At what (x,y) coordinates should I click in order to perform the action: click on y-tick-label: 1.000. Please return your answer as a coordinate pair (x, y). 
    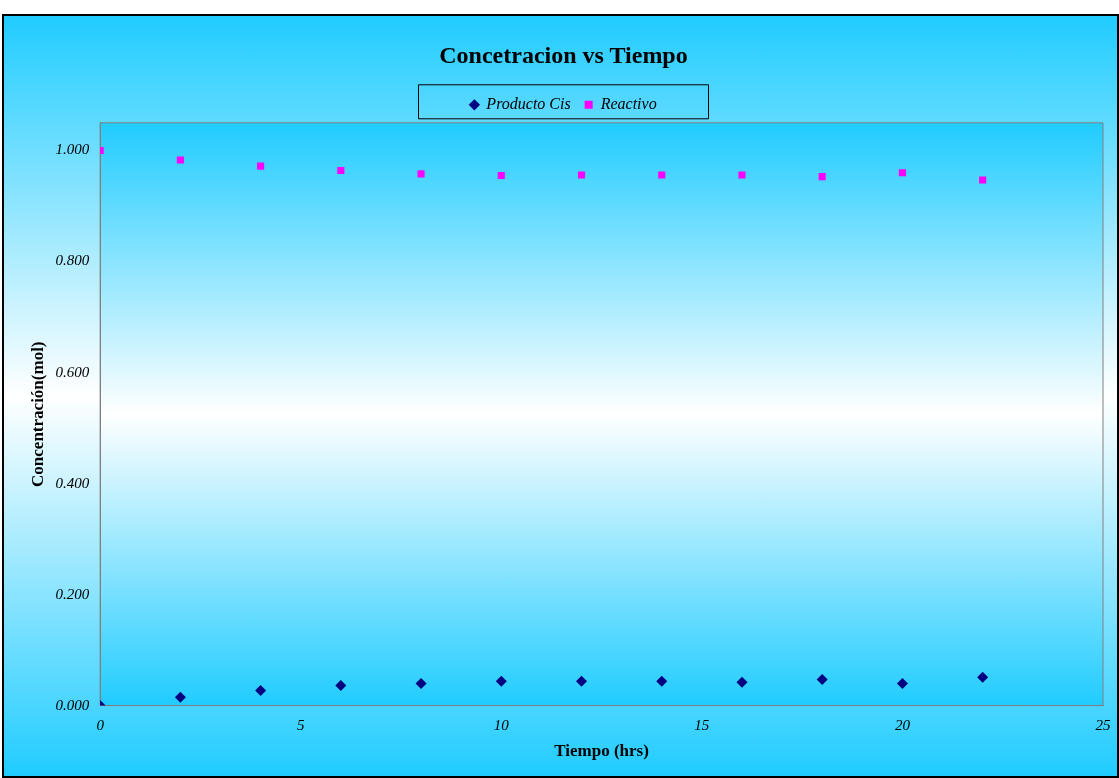
    Looking at the image, I should click on (72, 149).